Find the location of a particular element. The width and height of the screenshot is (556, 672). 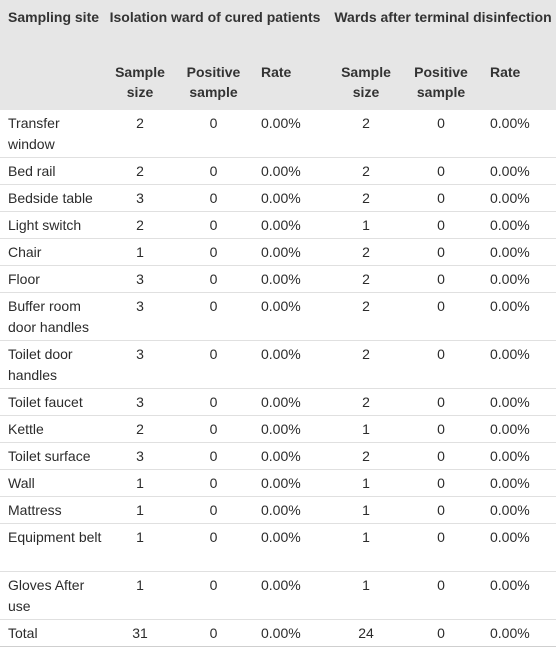

header-sample-size-1: Sample size is located at coordinates (140, 82).